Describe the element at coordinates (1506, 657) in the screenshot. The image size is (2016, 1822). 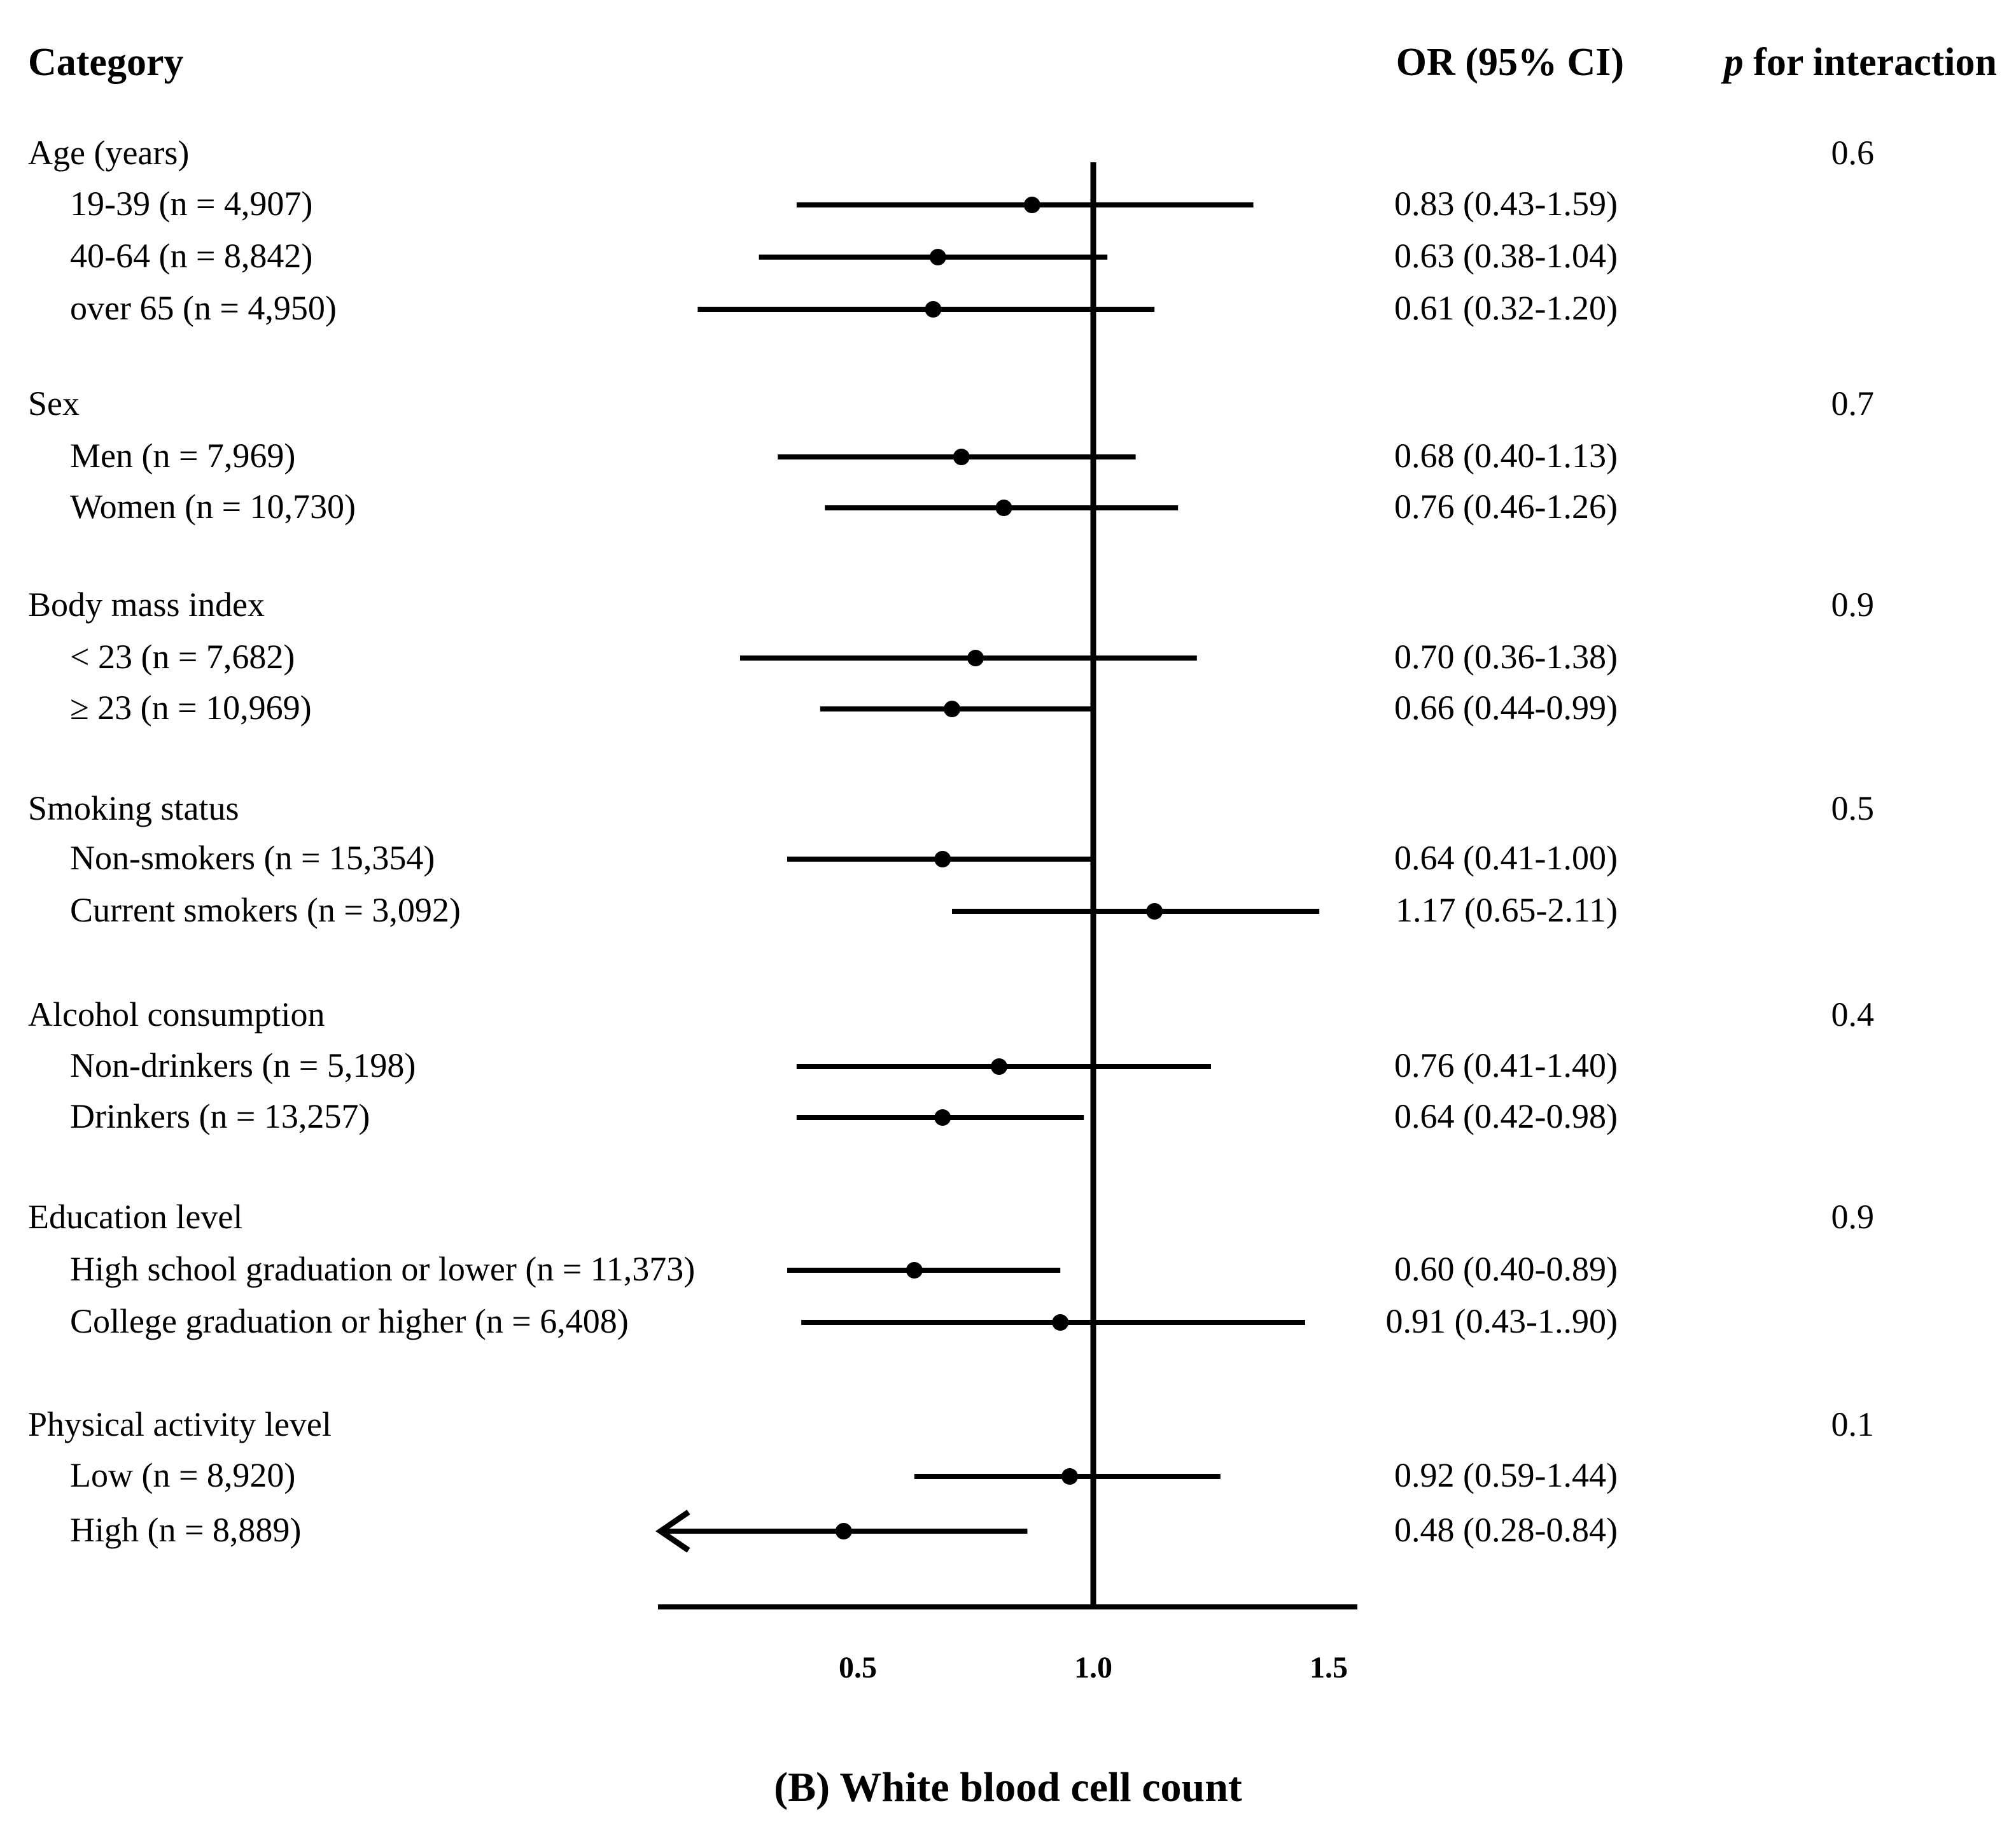
I see `or-ci-value: 0.70 (0.36-1.38)` at that location.